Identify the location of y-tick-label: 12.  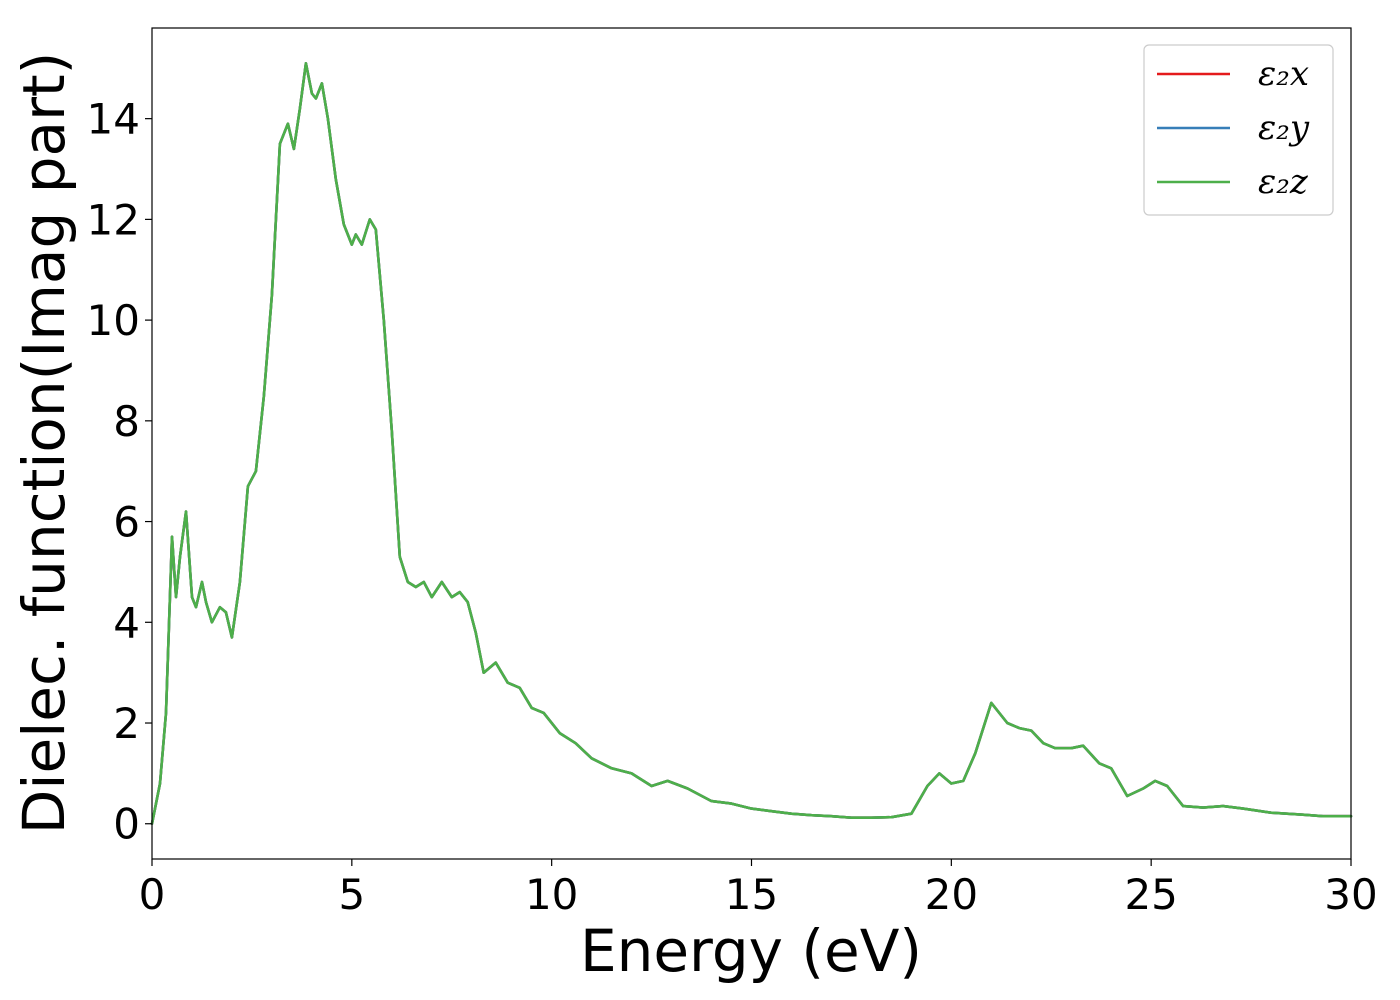
(113, 219).